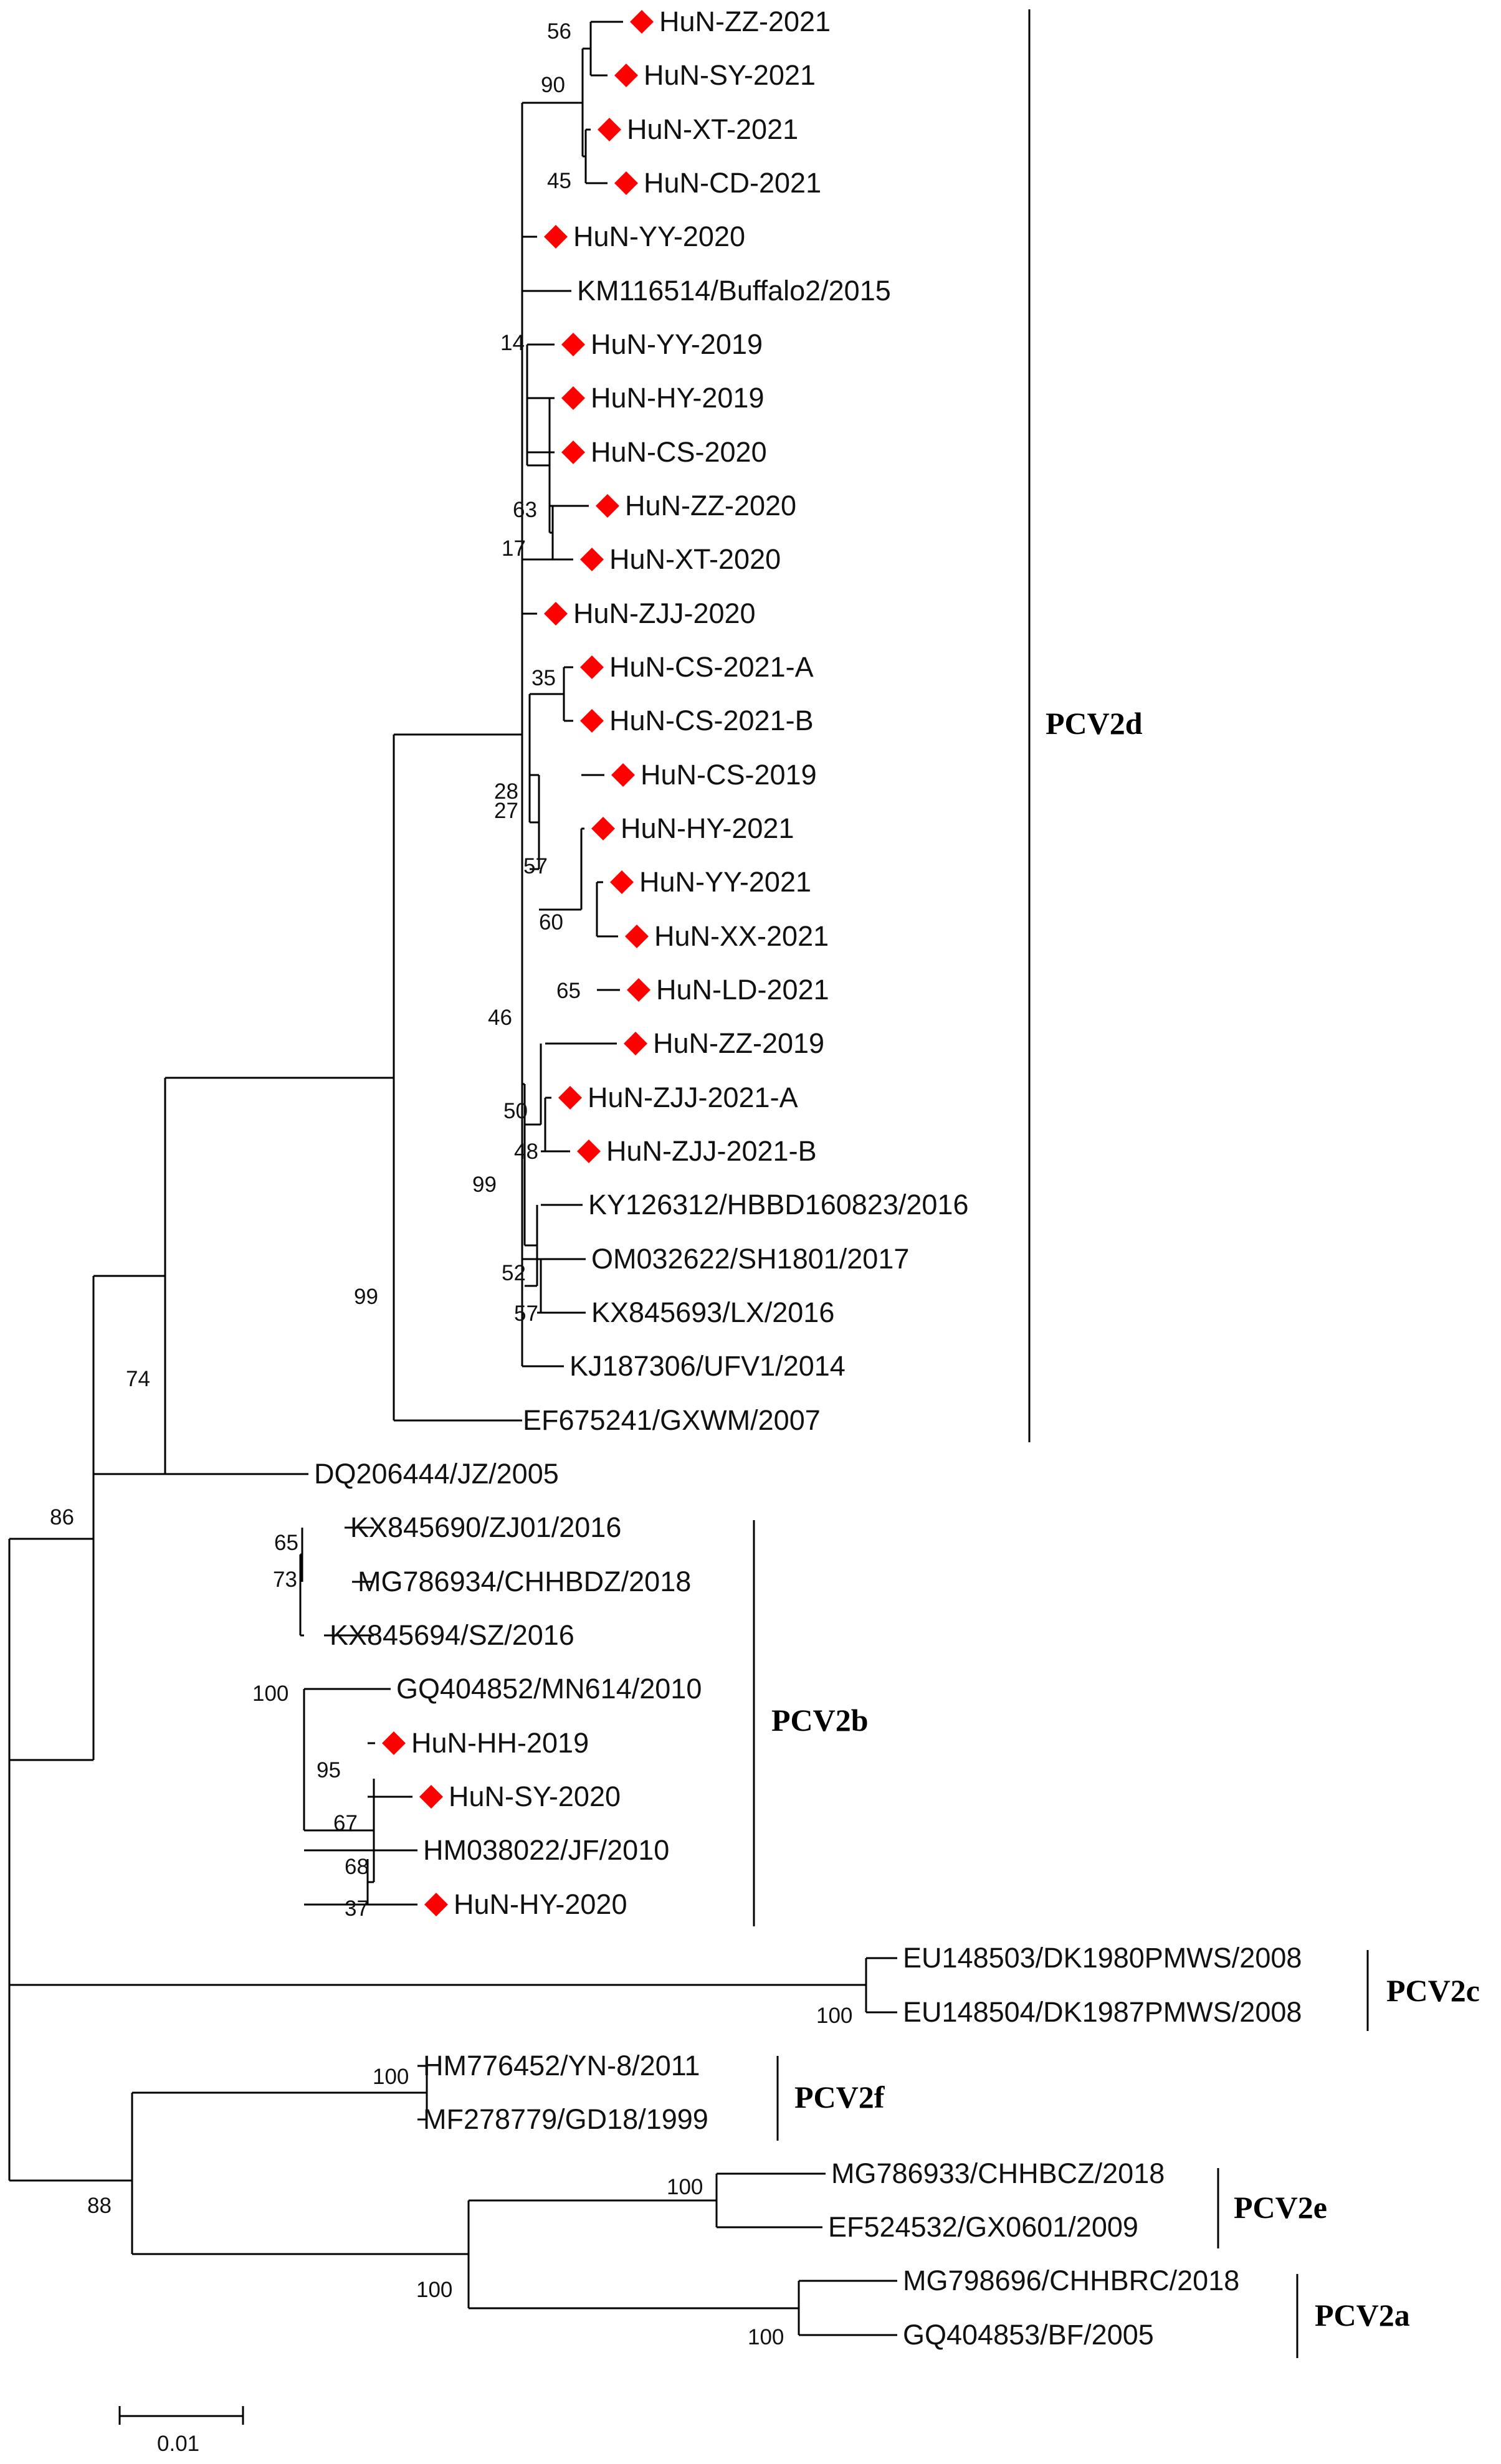 This screenshot has width=1501, height=2464. I want to click on taxon-label: HuN-HY-2021, so click(707, 828).